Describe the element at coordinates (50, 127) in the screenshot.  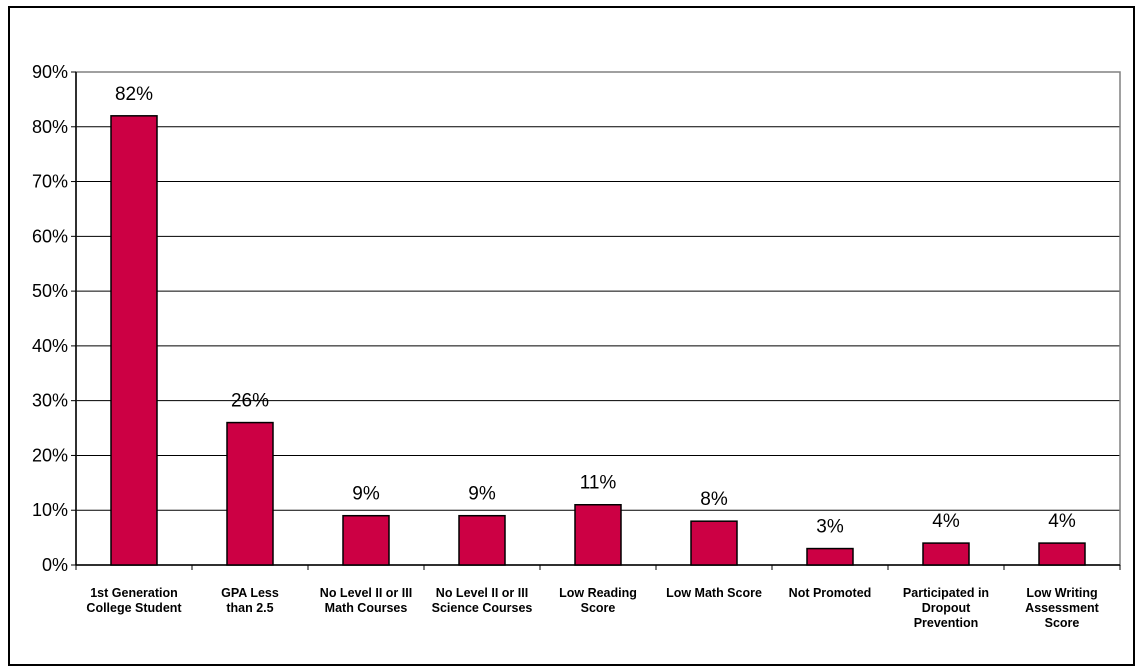
I see `y-tick-label: 80%` at that location.